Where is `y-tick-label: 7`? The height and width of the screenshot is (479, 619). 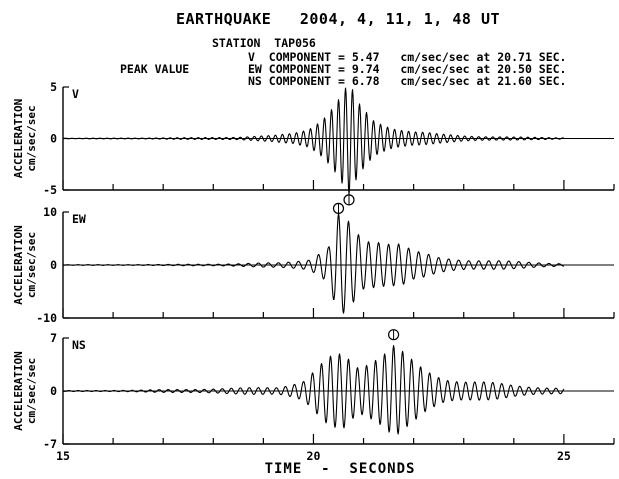
y-tick-label: 7 is located at coordinates (53, 338).